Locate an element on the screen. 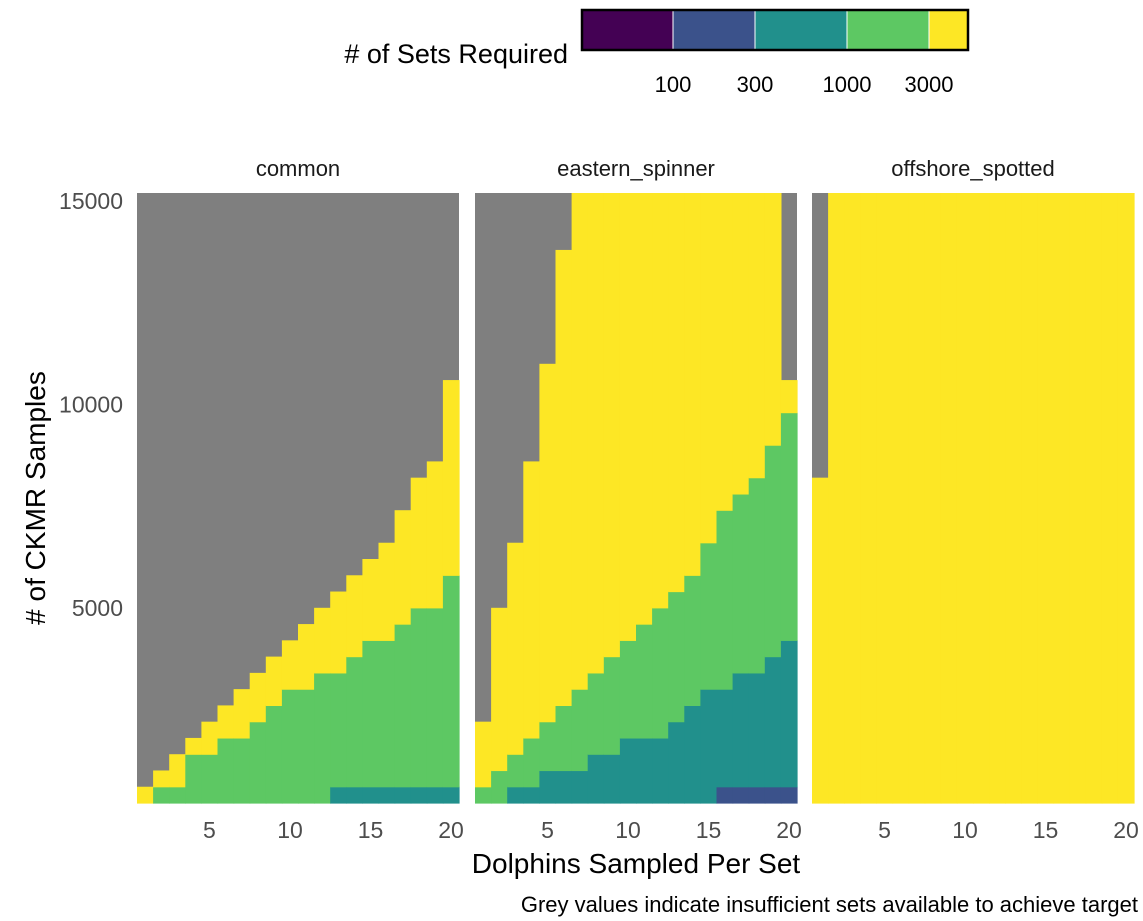 This screenshot has height=921, width=1143. legend-break-label: 100 is located at coordinates (673, 84).